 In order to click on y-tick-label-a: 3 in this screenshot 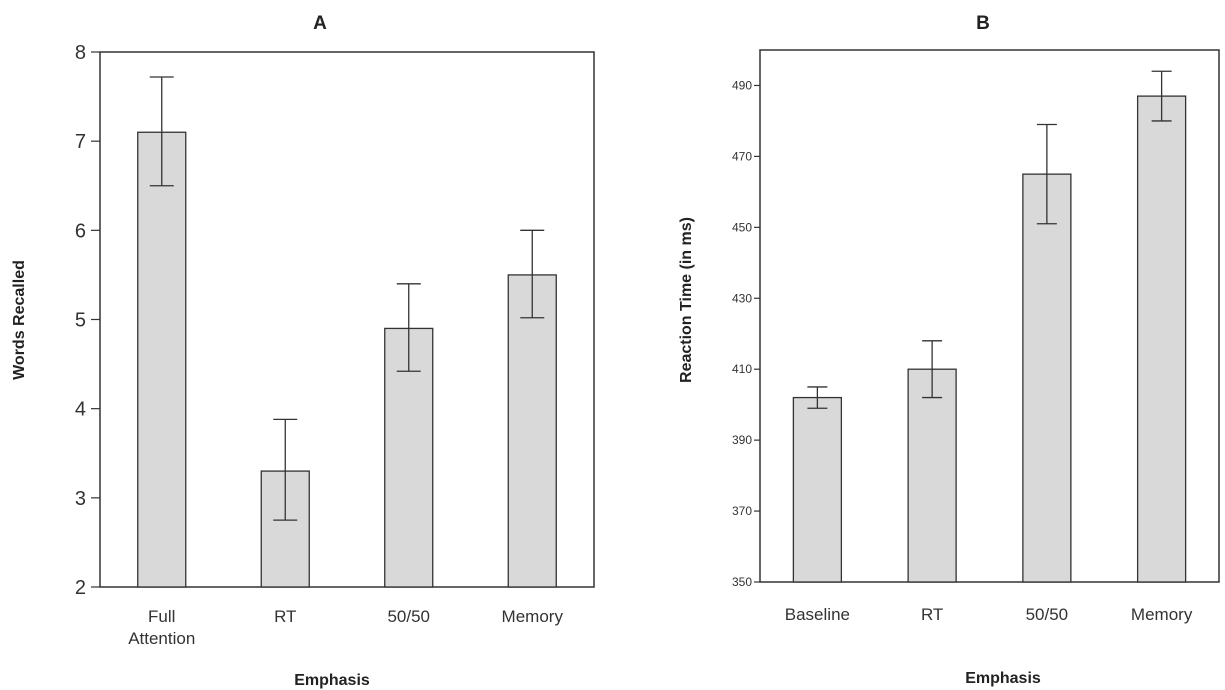, I will do `click(80, 499)`.